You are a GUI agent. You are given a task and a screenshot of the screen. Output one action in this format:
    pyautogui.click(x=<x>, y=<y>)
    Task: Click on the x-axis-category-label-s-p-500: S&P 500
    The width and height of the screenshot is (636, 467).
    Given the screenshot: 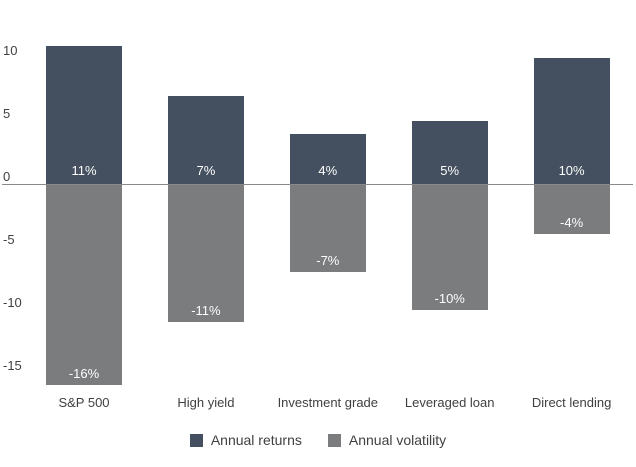 What is the action you would take?
    pyautogui.click(x=84, y=402)
    